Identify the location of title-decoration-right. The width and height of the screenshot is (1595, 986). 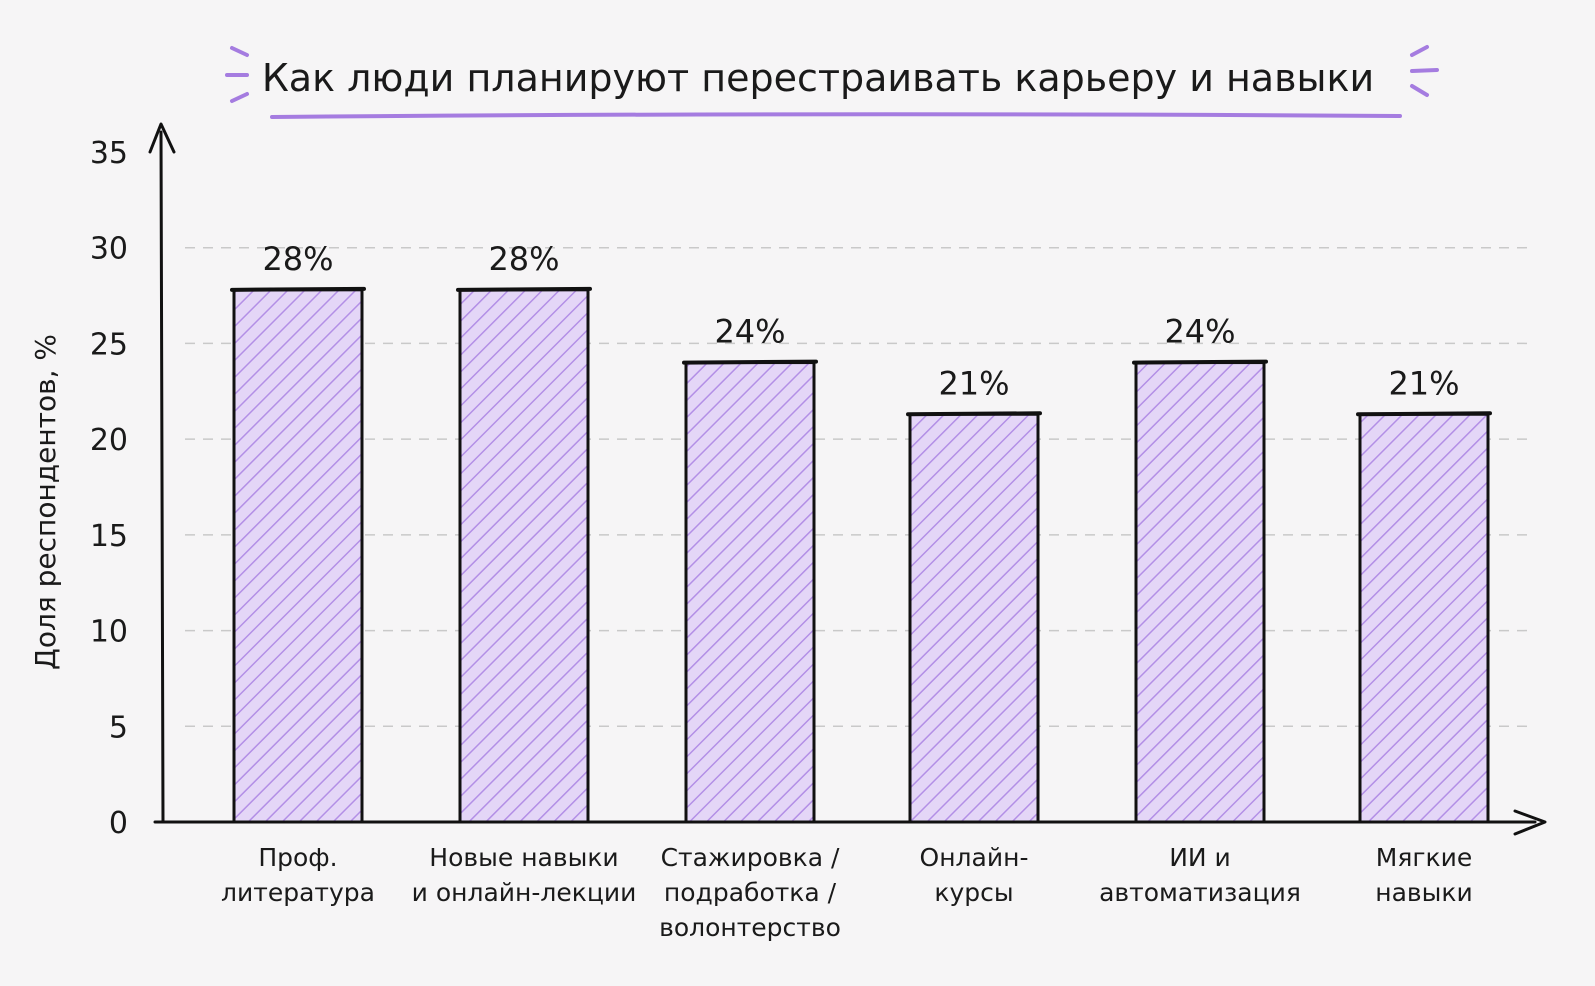
(1424, 71).